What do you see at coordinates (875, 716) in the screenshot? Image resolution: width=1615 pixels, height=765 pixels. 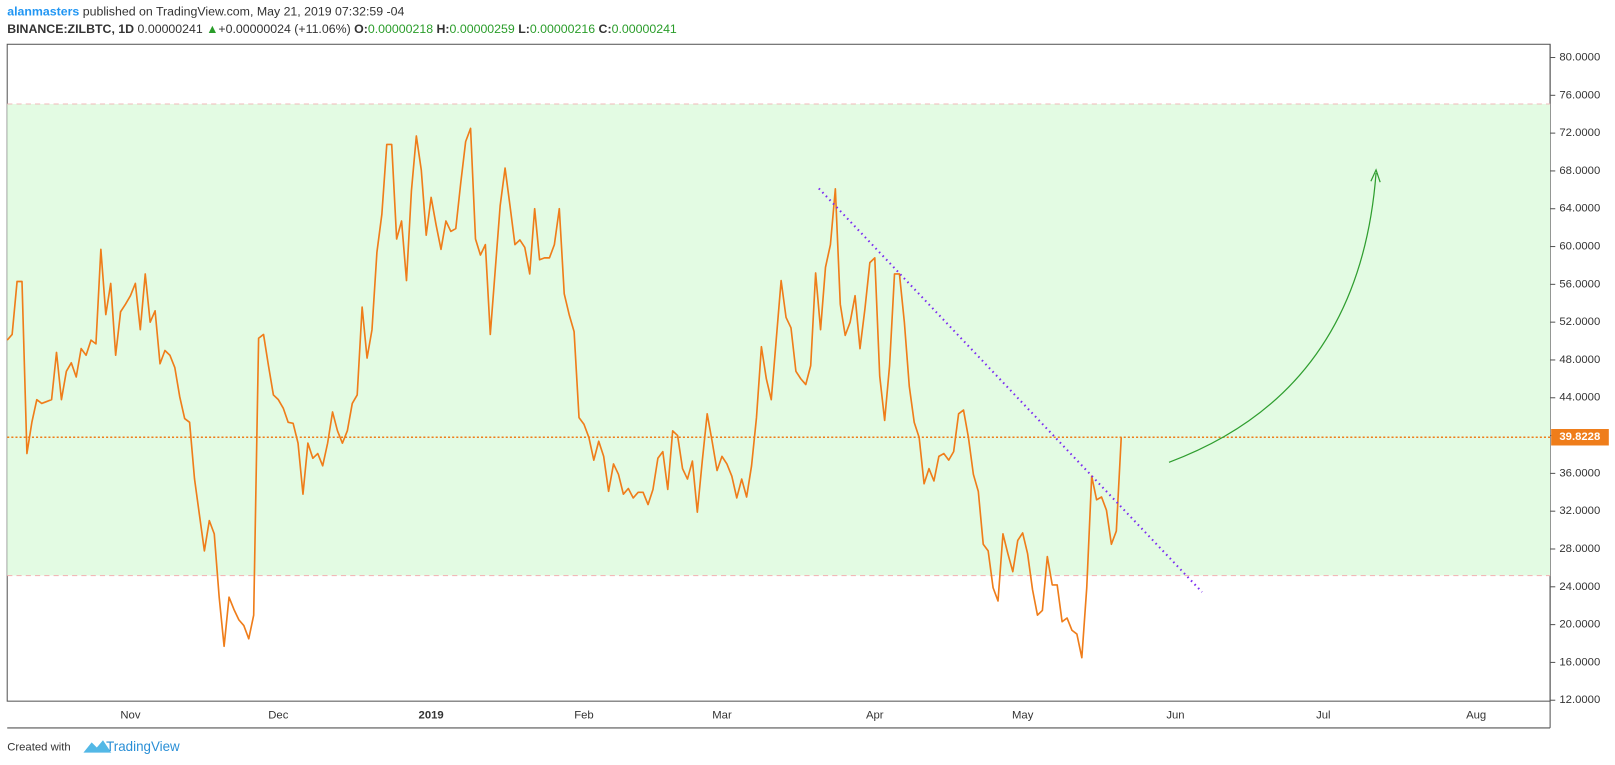 I see `x-tick-label: Apr` at bounding box center [875, 716].